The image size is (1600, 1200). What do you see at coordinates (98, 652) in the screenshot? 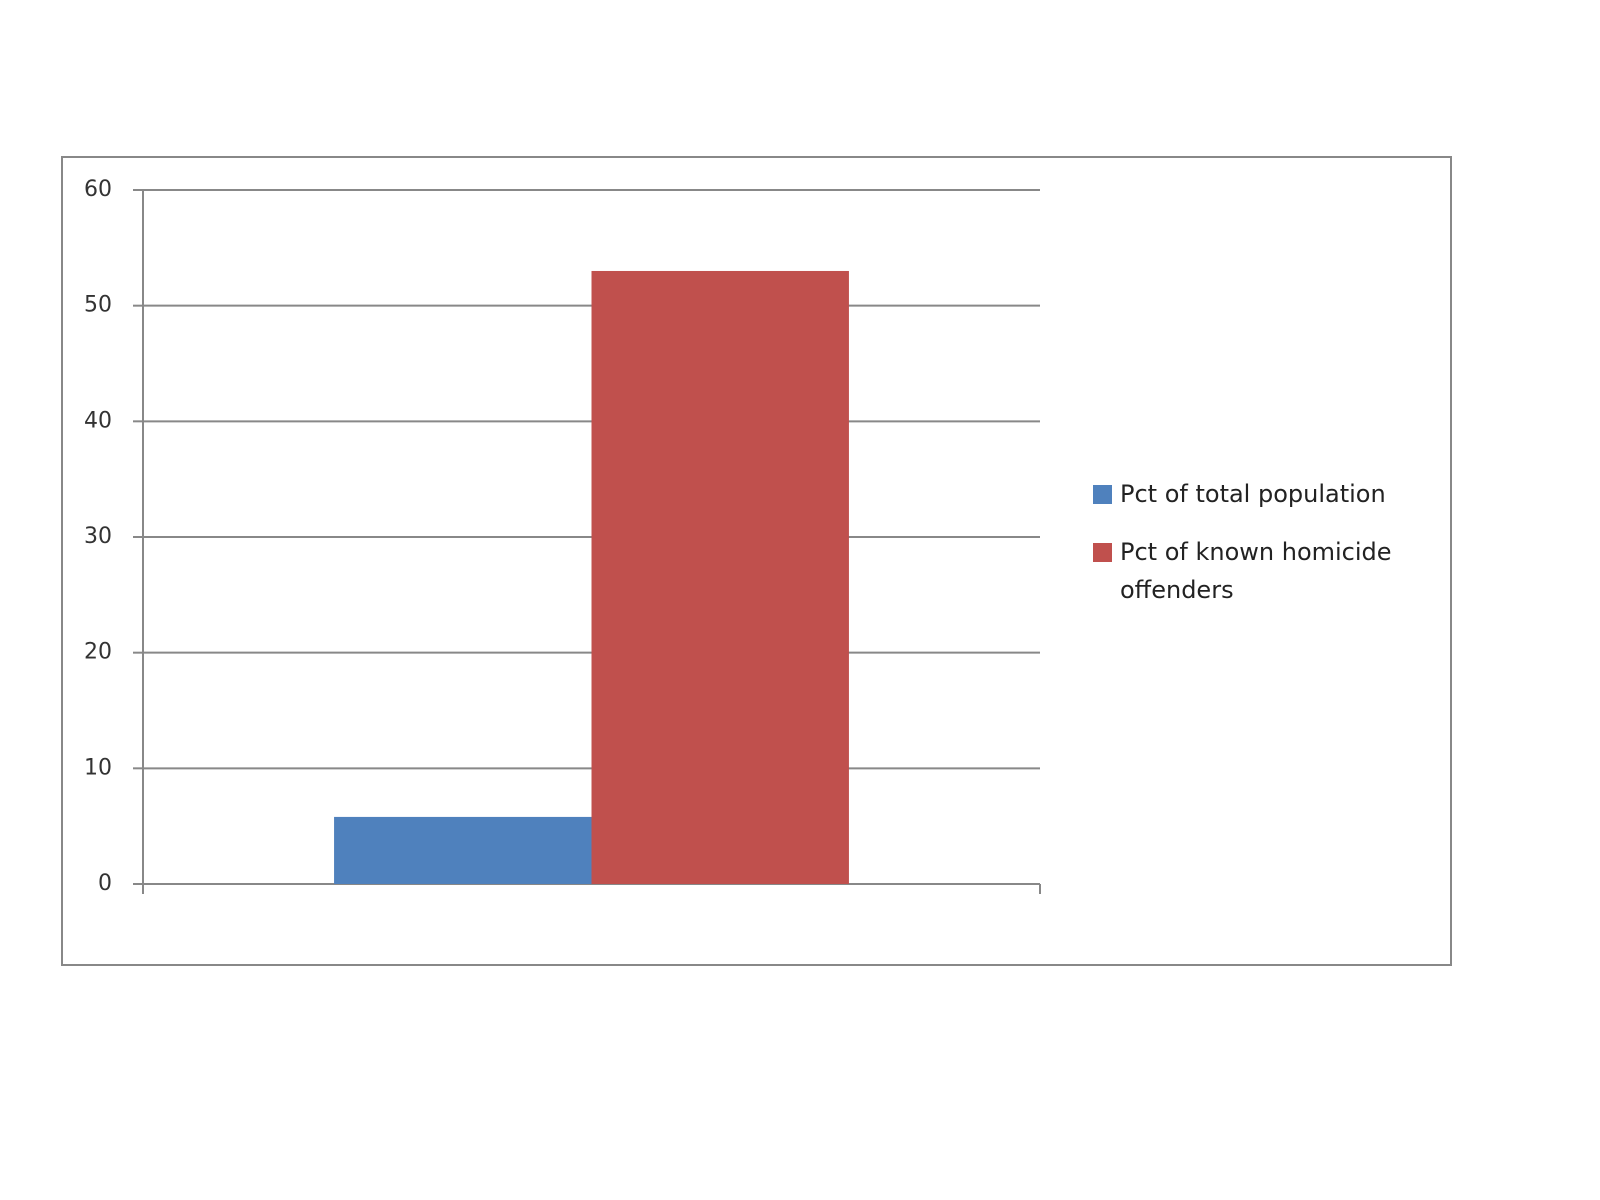
I see `y-tick-label: 20` at bounding box center [98, 652].